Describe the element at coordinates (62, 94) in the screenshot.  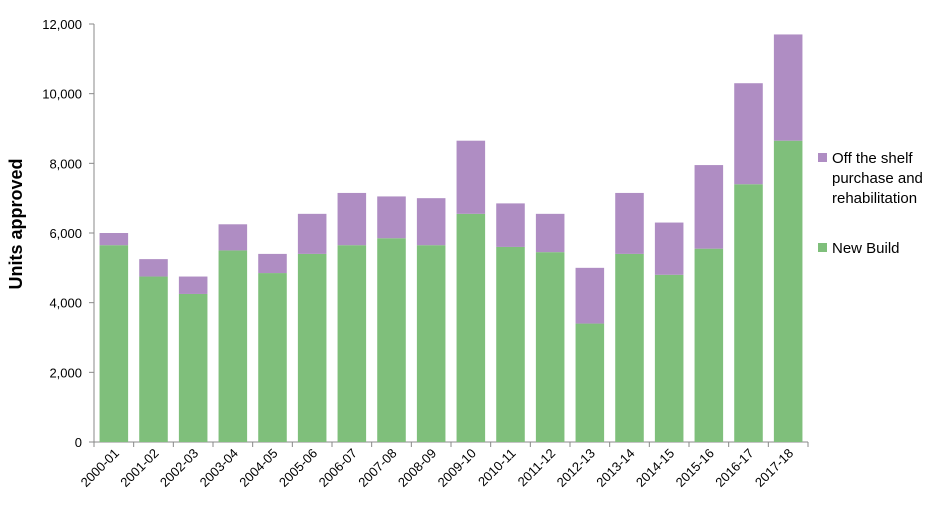
I see `y-tick-label: 10,000` at that location.